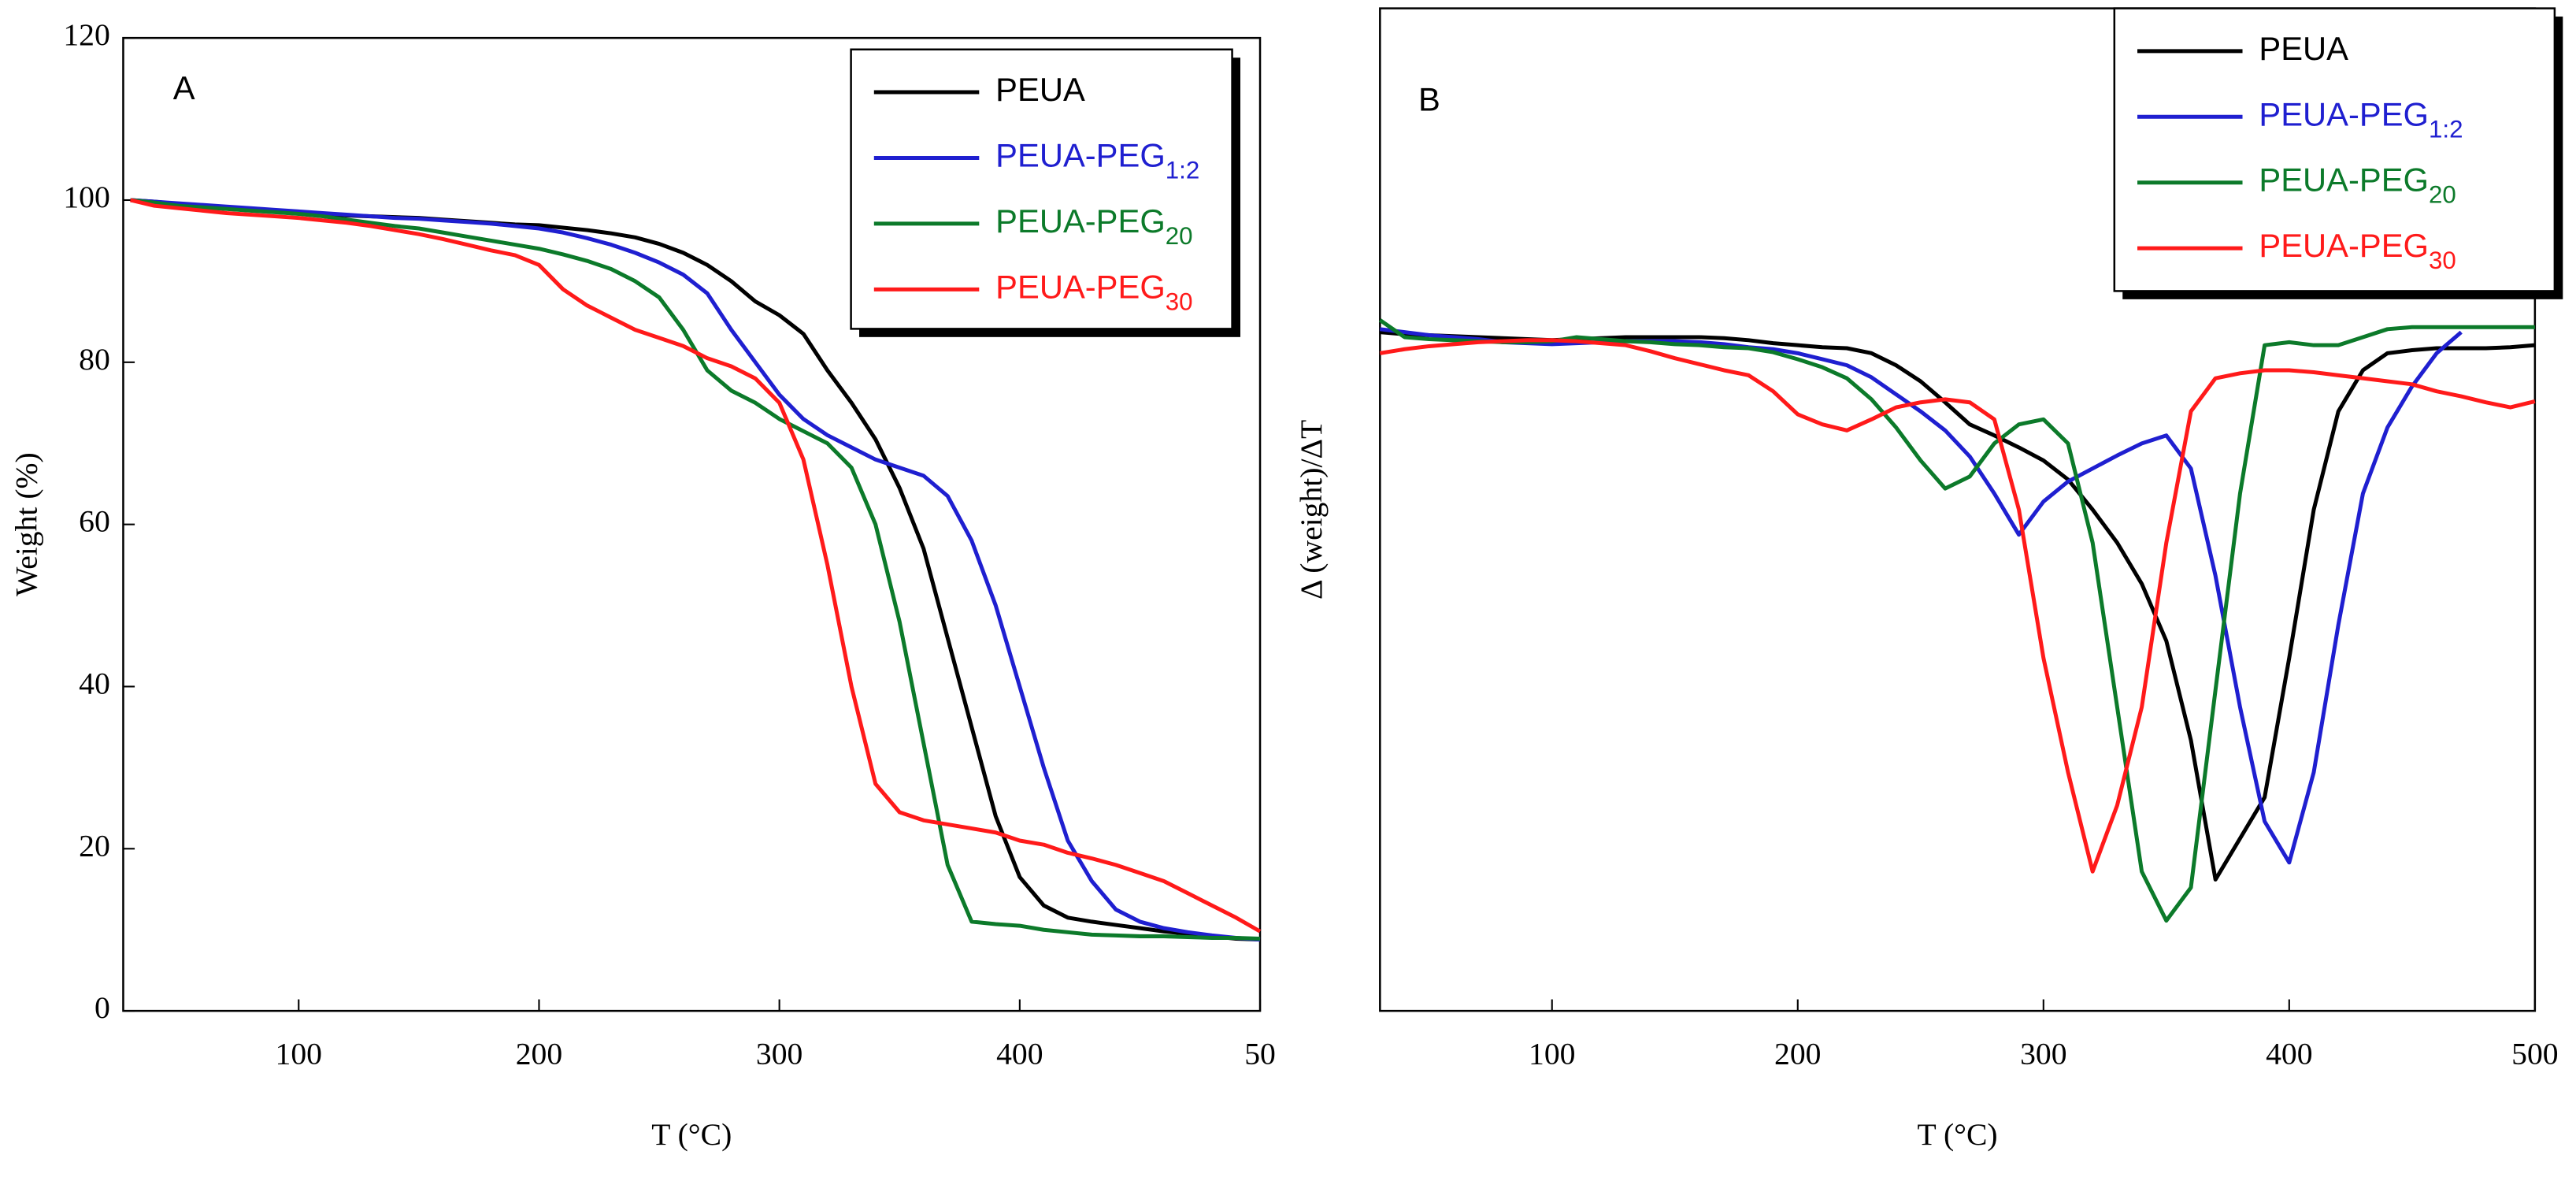 This screenshot has width=2576, height=1177. What do you see at coordinates (86, 197) in the screenshot?
I see `y-tick-label: 100` at bounding box center [86, 197].